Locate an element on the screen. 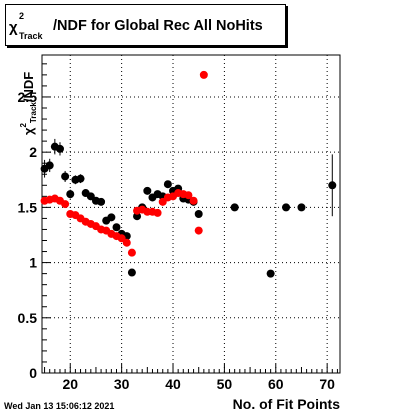  chart-title-box: χ 2 Track /NDF for Global Rec All NoHits is located at coordinates (145, 25).